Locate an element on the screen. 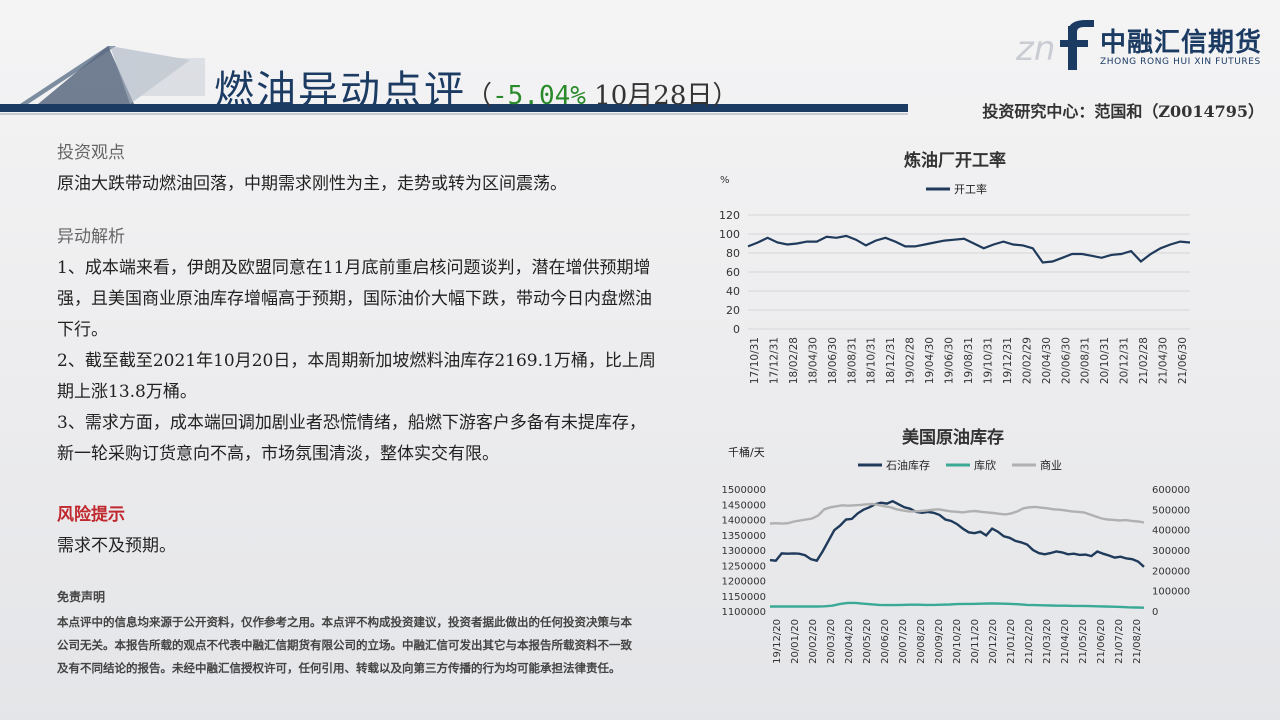 This screenshot has width=1280, height=720. chart2-legend-label: 商业 is located at coordinates (1051, 465).